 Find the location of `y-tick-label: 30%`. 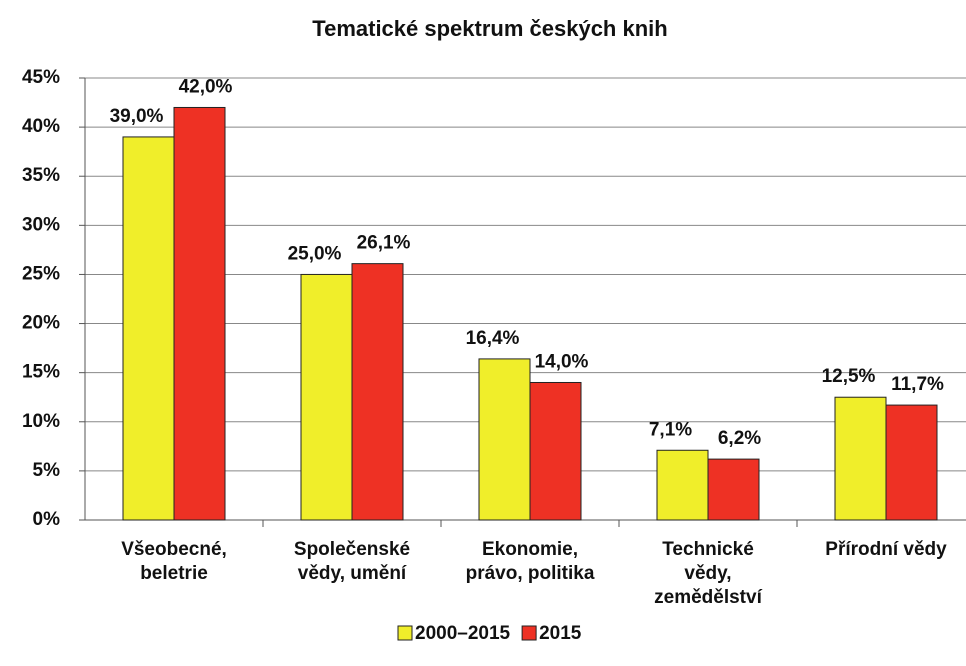

y-tick-label: 30% is located at coordinates (41, 224).